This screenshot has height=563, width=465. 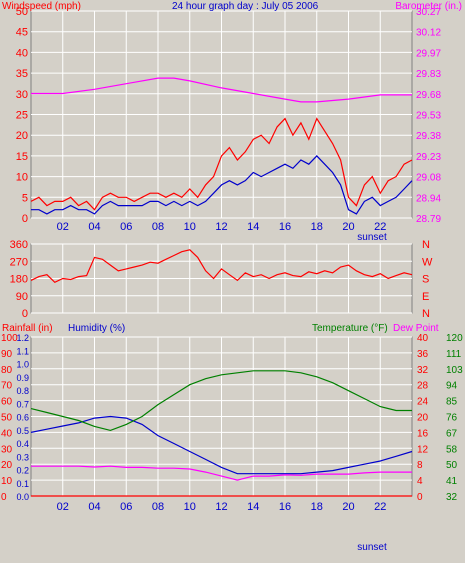 What do you see at coordinates (22, 391) in the screenshot?
I see `rain-tick-label: 0.8` at bounding box center [22, 391].